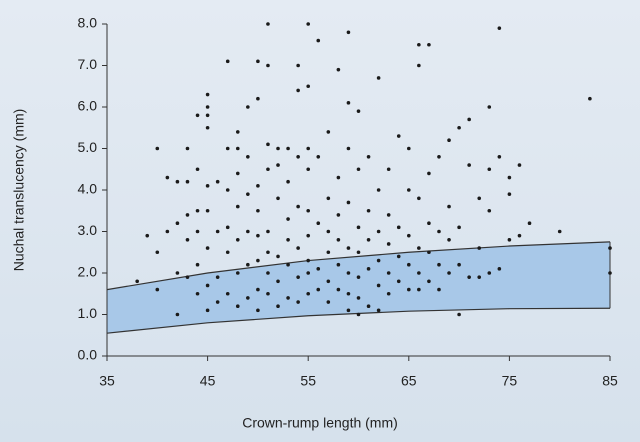 Image resolution: width=640 pixels, height=442 pixels. Describe the element at coordinates (88, 106) in the screenshot. I see `y-tick-label: 6.0` at that location.